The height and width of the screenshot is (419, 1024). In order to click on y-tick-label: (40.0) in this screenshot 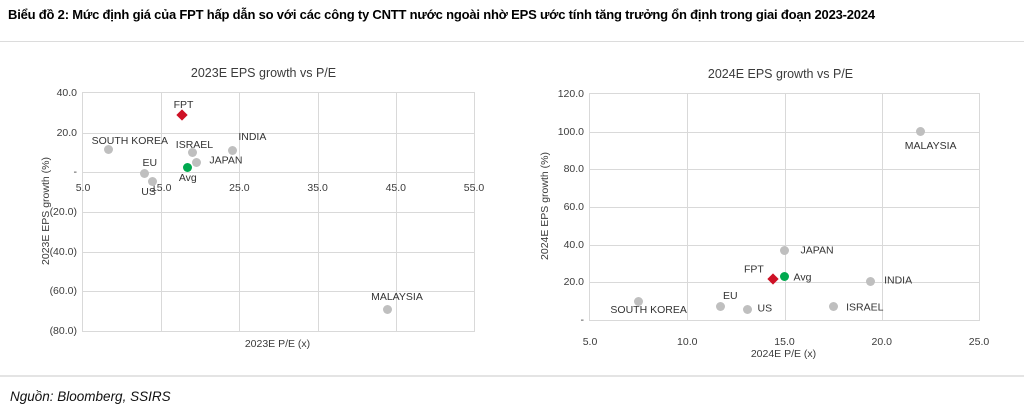, I will do `click(63, 251)`.